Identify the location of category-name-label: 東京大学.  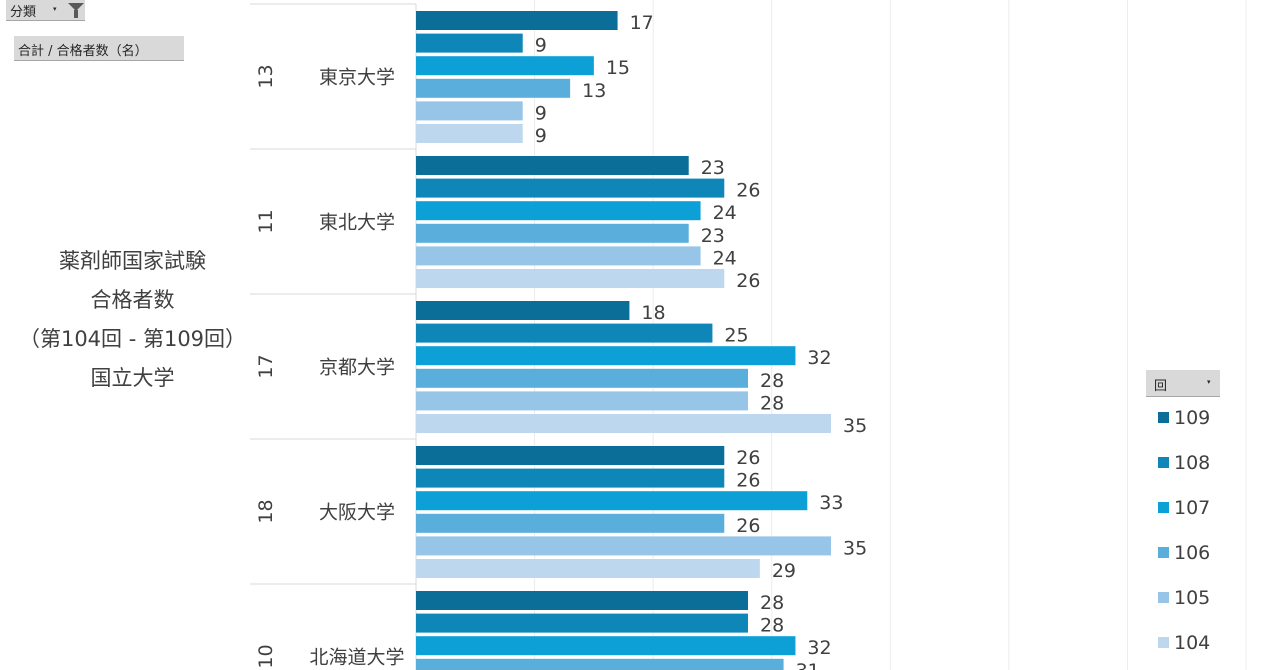
(357, 78).